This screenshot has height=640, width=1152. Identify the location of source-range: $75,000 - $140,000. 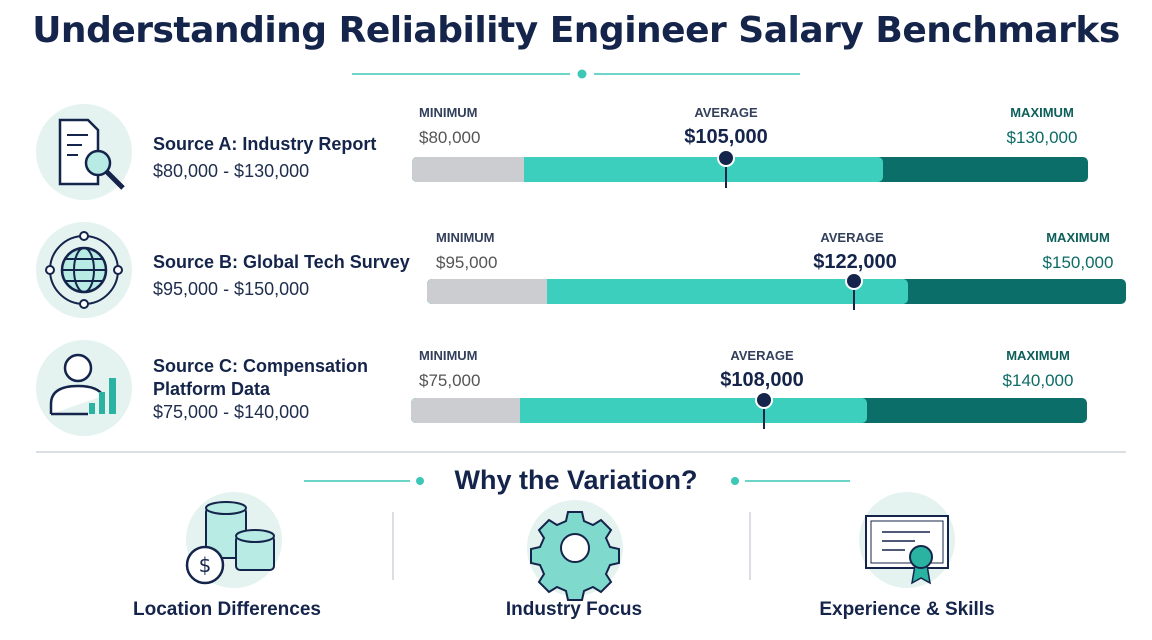
(231, 412).